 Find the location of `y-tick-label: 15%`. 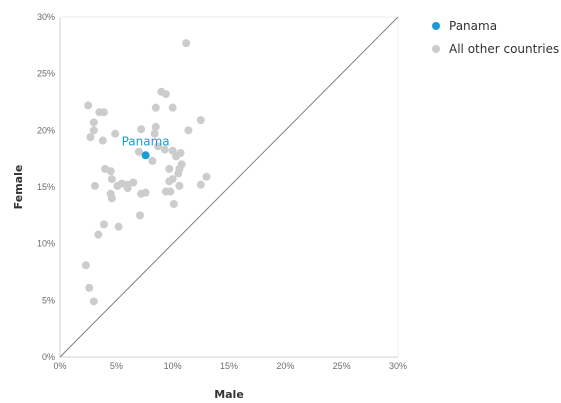

y-tick-label: 15% is located at coordinates (46, 187).